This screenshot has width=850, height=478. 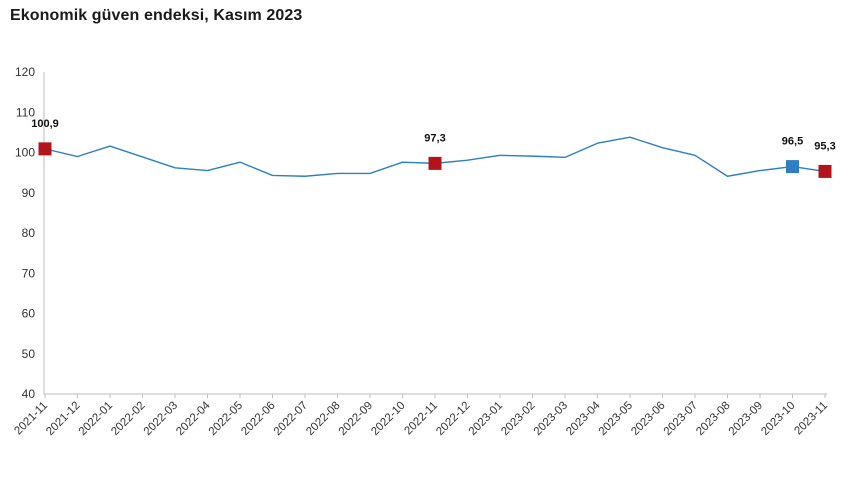 What do you see at coordinates (486, 419) in the screenshot?
I see `x-tick-label: 2023-01` at bounding box center [486, 419].